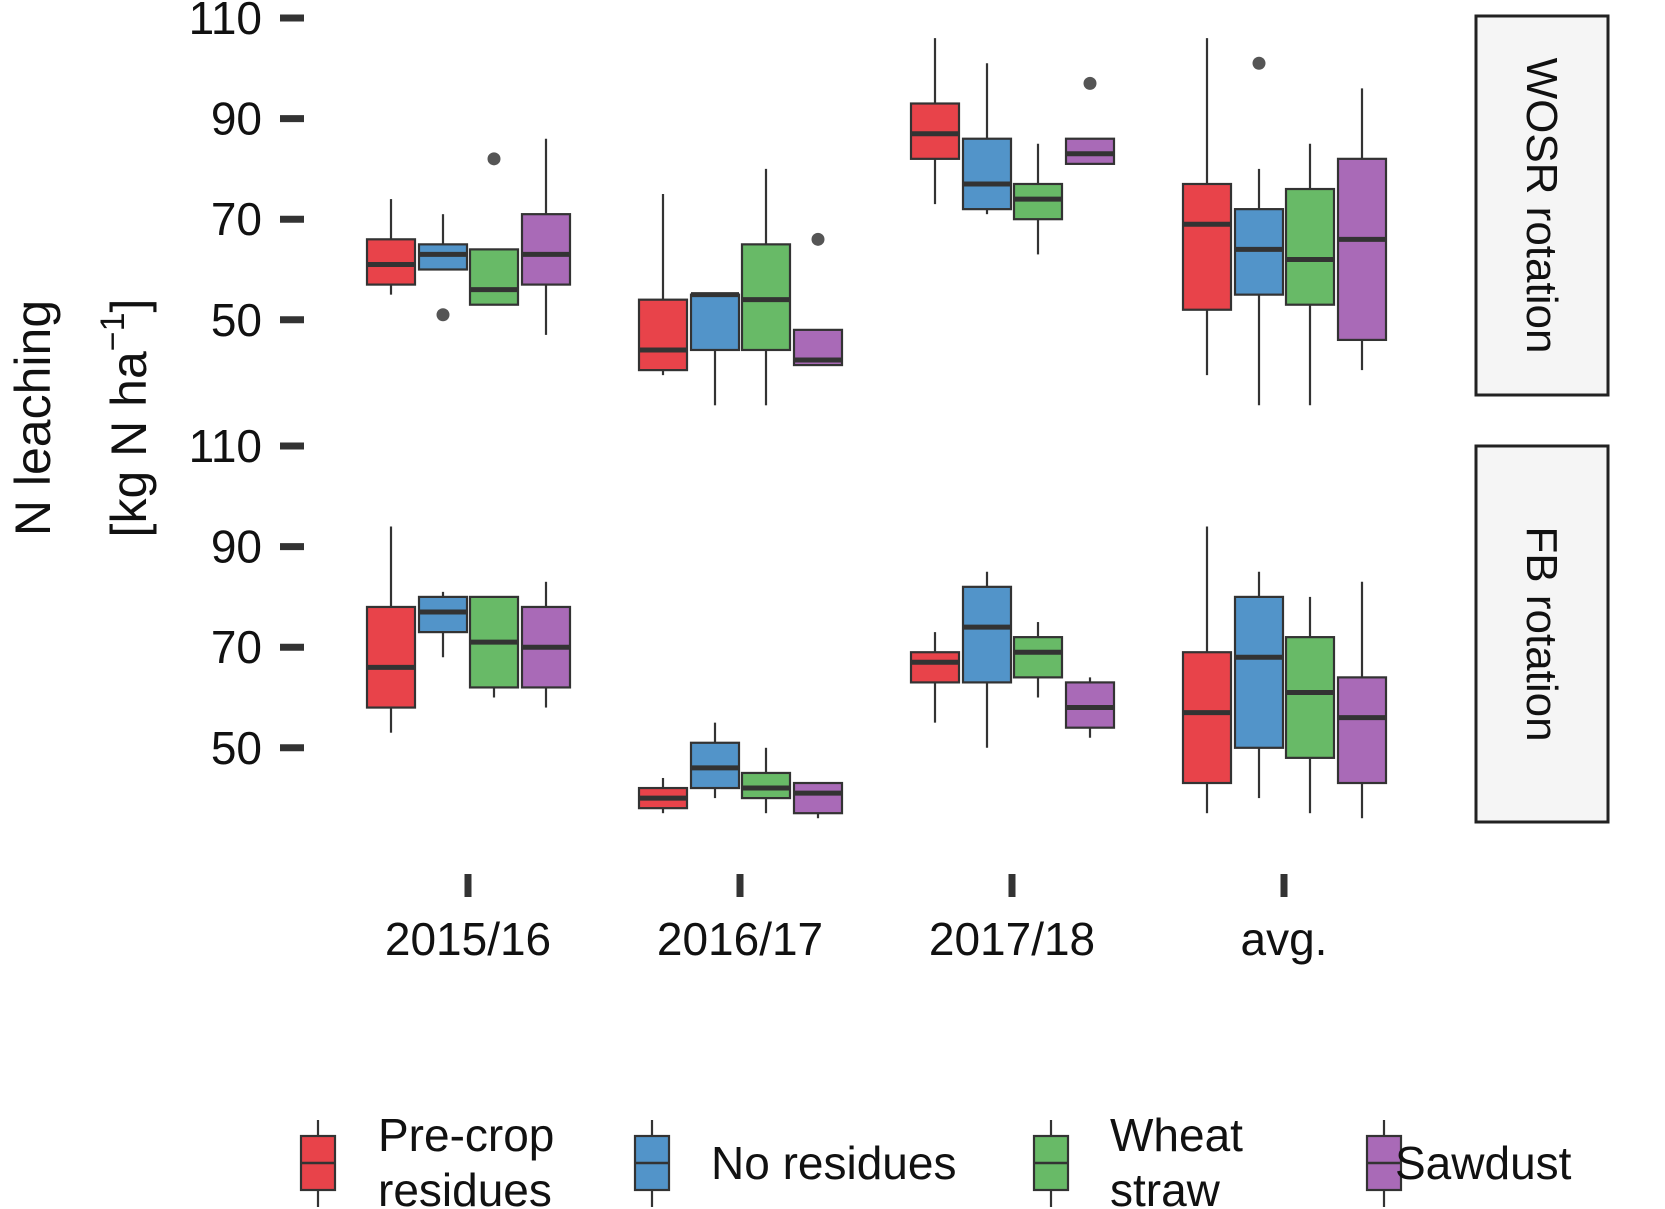 The width and height of the screenshot is (1665, 1209). I want to click on y-axis-title: N leaching [kg N ha−1], so click(81, 418).